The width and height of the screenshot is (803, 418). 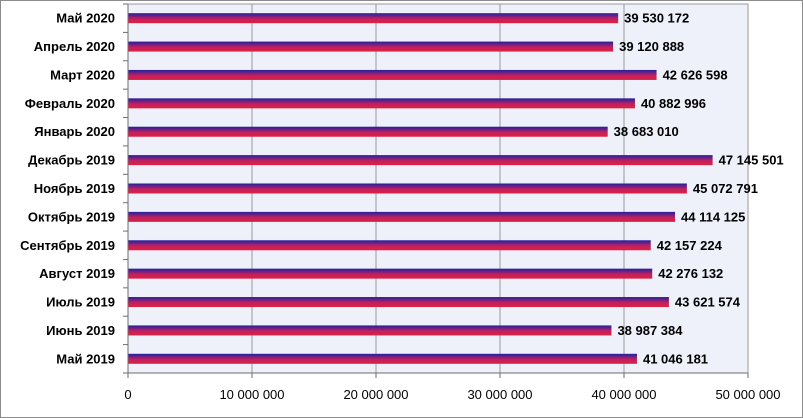 I want to click on data-label: 43 621 574, so click(x=708, y=302).